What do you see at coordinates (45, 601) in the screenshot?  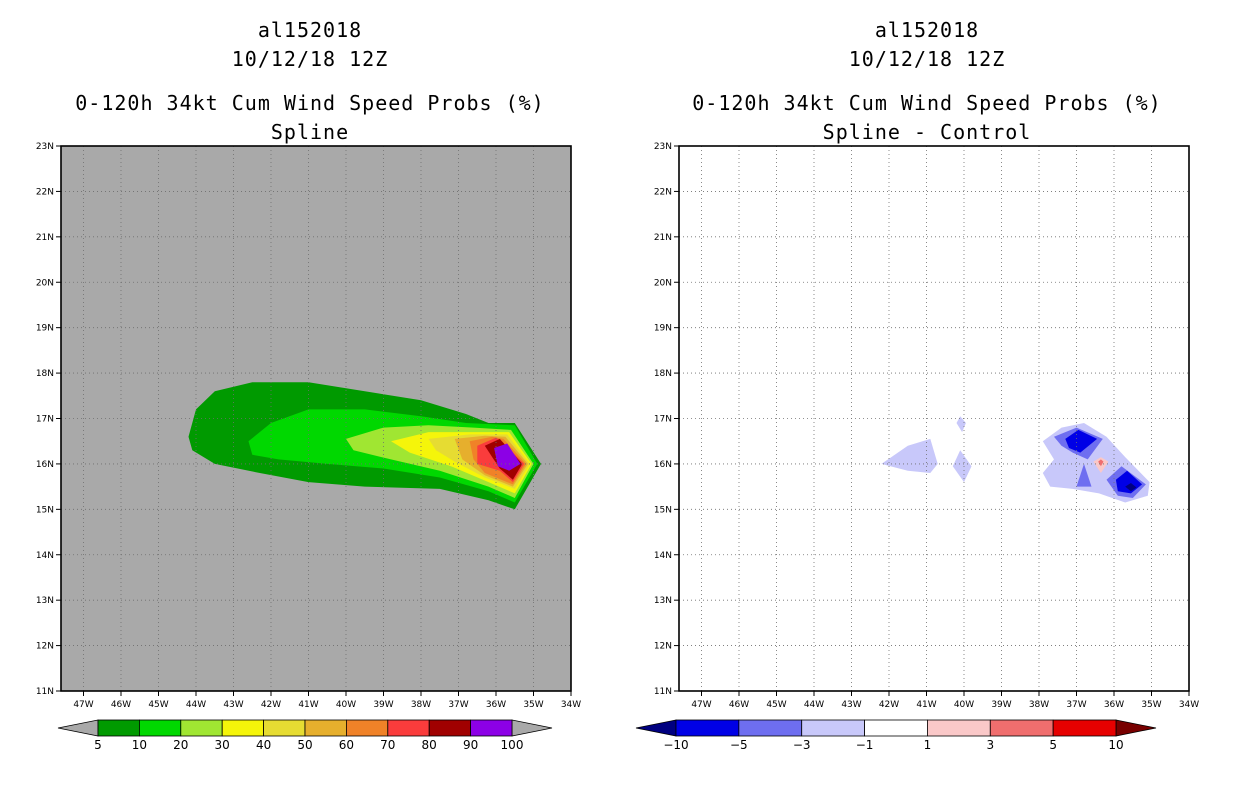 I see `y-tick-label: 13N` at bounding box center [45, 601].